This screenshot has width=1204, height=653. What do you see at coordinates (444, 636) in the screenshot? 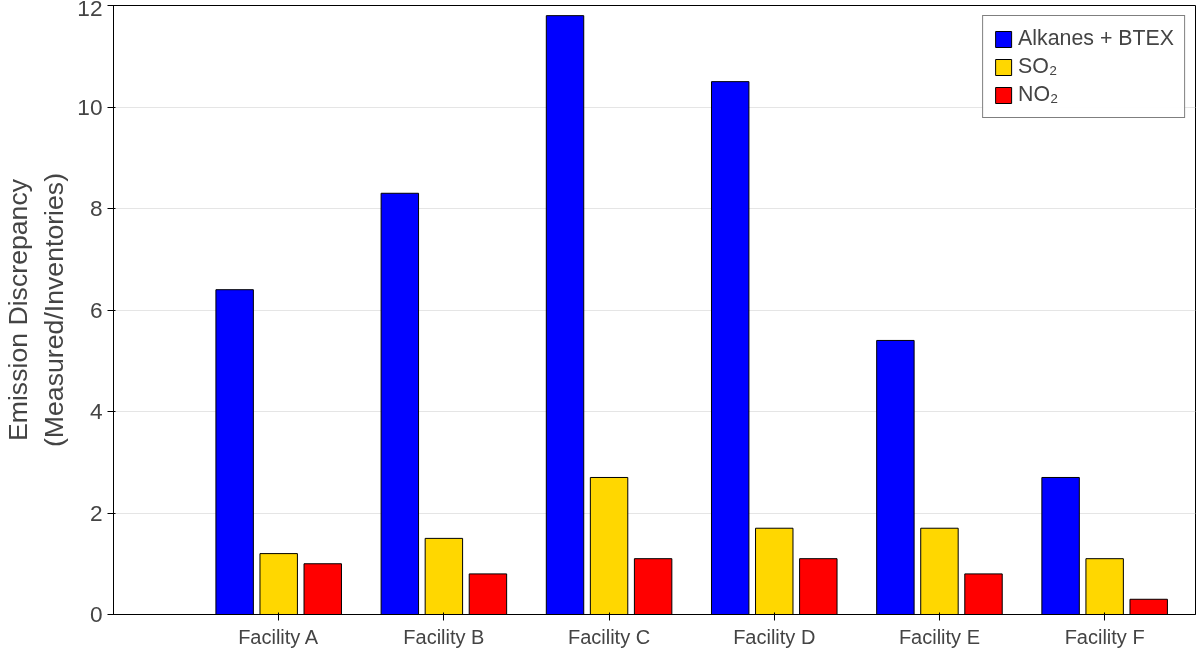
I see `x-tick-label: Facility B` at bounding box center [444, 636].